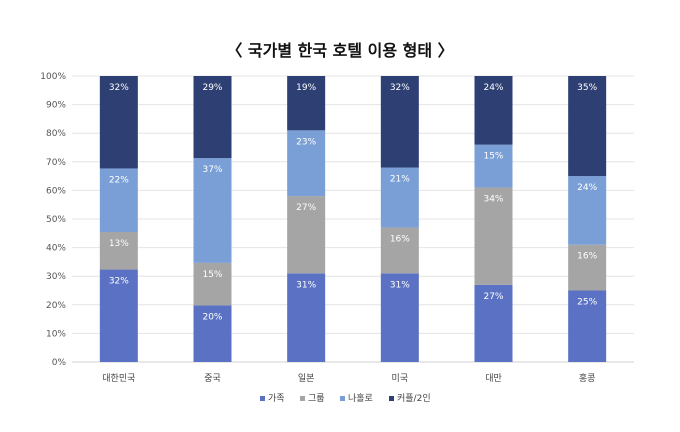 The image size is (680, 432). Describe the element at coordinates (59, 363) in the screenshot. I see `y-tick-label: 0%` at that location.